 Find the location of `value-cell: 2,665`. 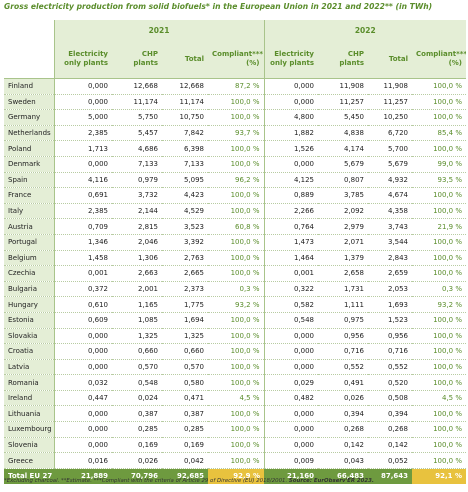

value-cell: 2,665 is located at coordinates (185, 273).